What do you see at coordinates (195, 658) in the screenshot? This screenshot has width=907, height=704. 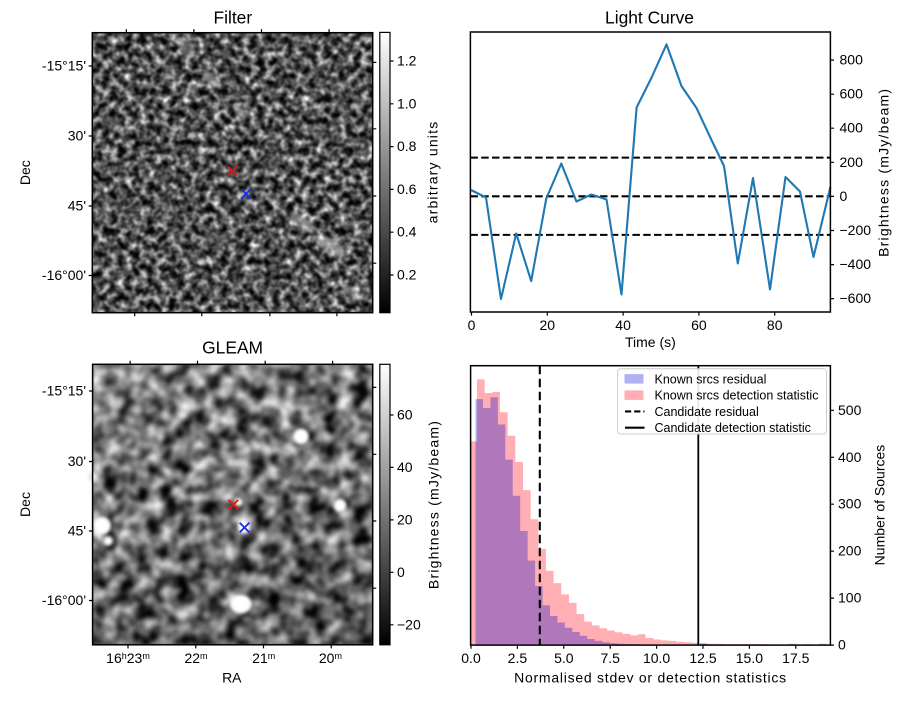 I see `svg-text: 22m` at bounding box center [195, 658].